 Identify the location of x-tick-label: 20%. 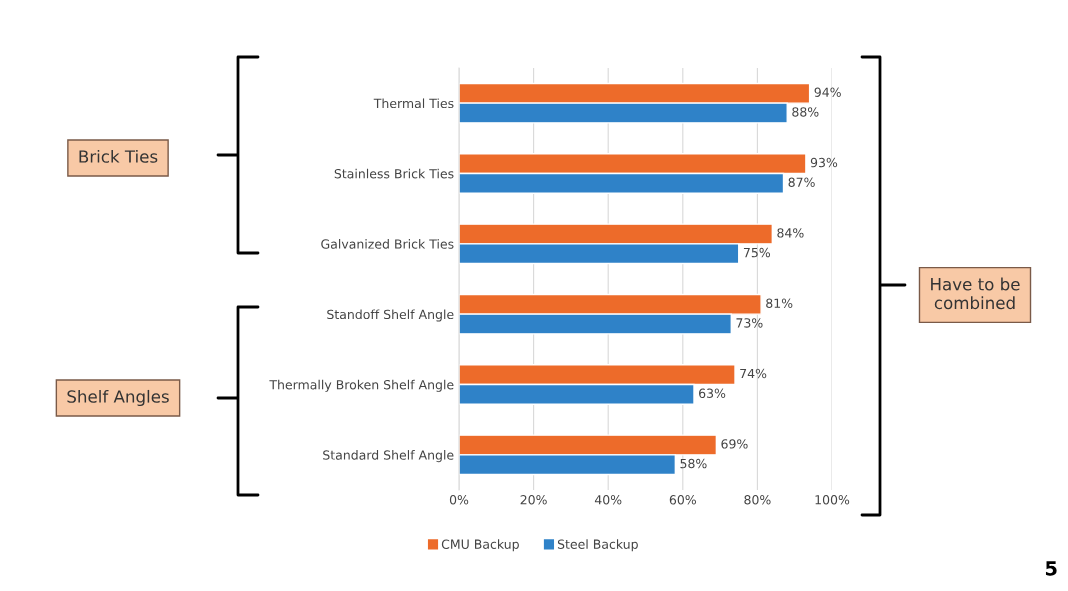
(533, 500).